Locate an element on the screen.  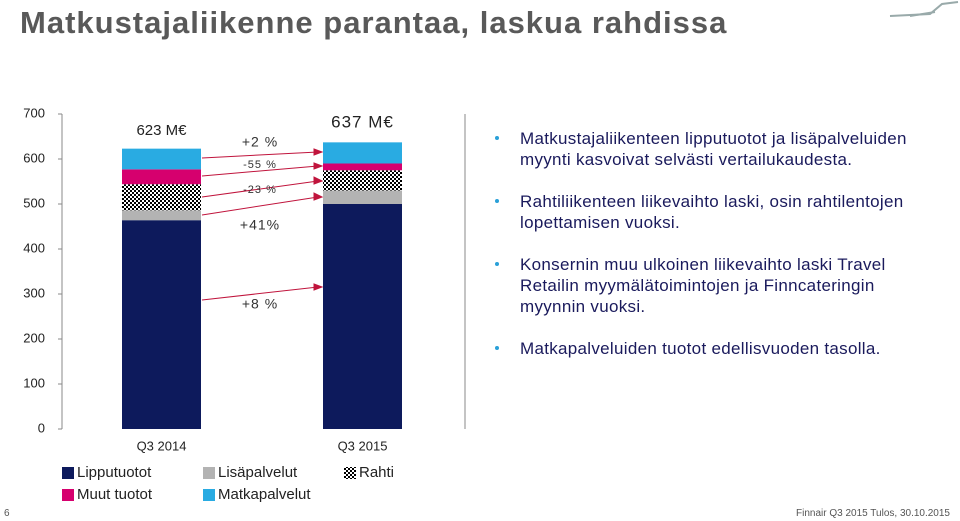
change-label: -55 % is located at coordinates (260, 165).